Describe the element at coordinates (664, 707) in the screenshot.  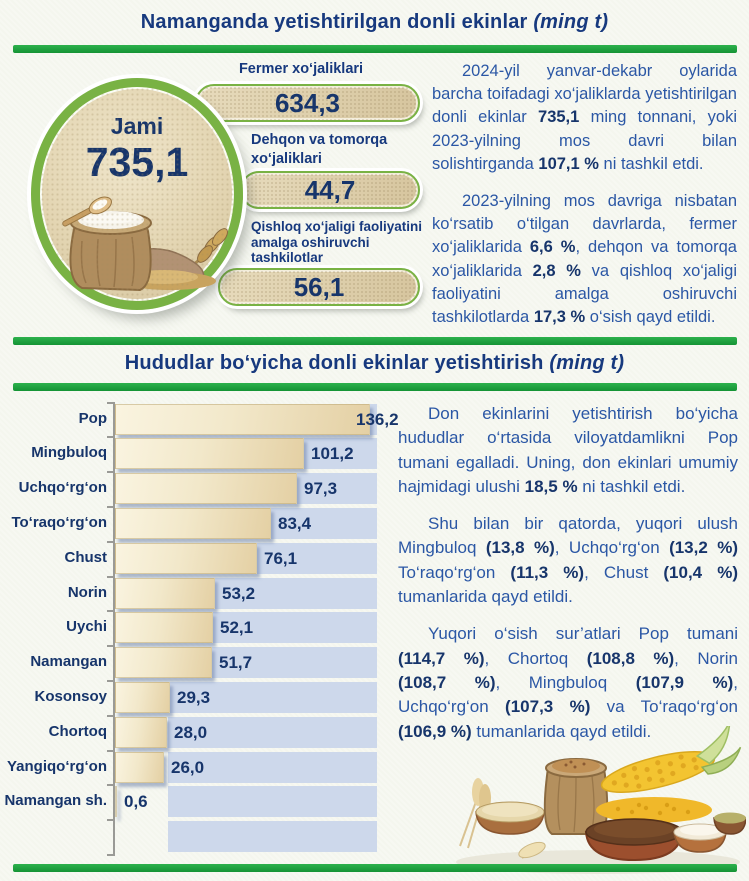
I see `text-run: va To‘raqo‘rg‘on` at that location.